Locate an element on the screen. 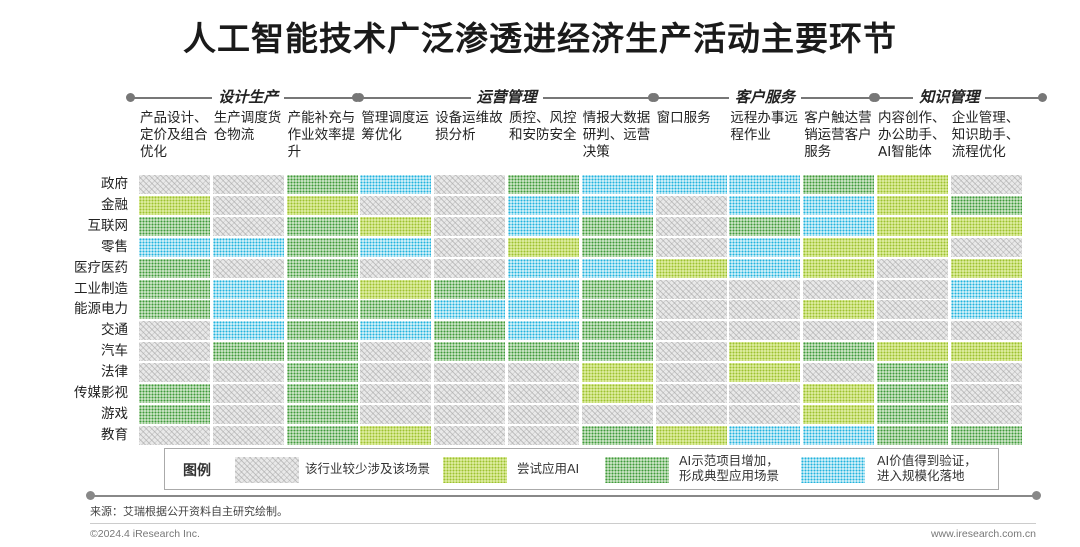  footer-divider-dot-right is located at coordinates (1036, 495).